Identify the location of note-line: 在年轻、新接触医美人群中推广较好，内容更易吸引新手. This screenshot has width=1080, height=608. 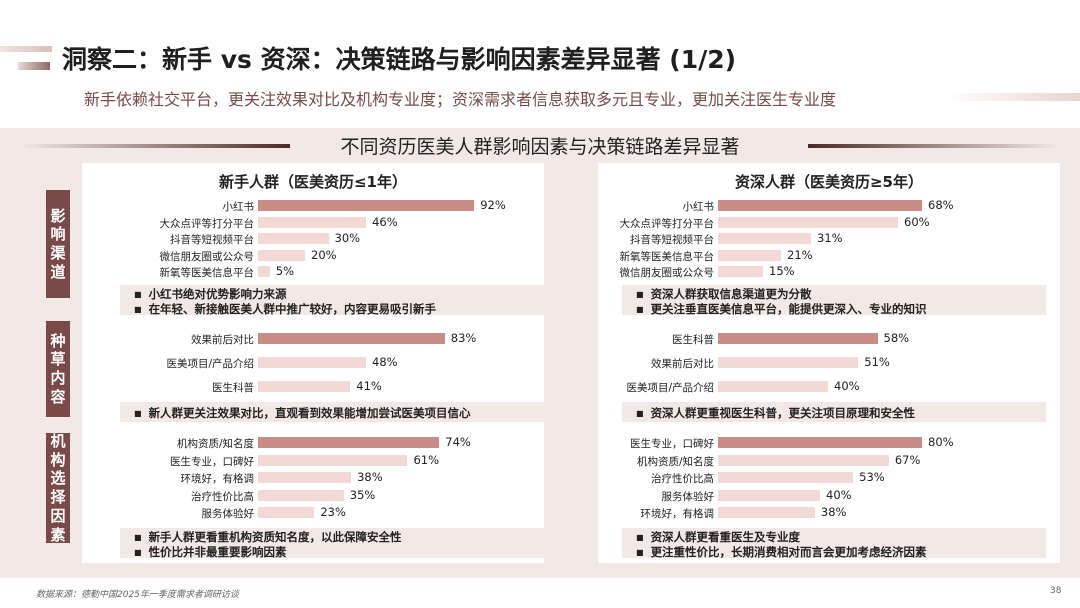
(285, 309).